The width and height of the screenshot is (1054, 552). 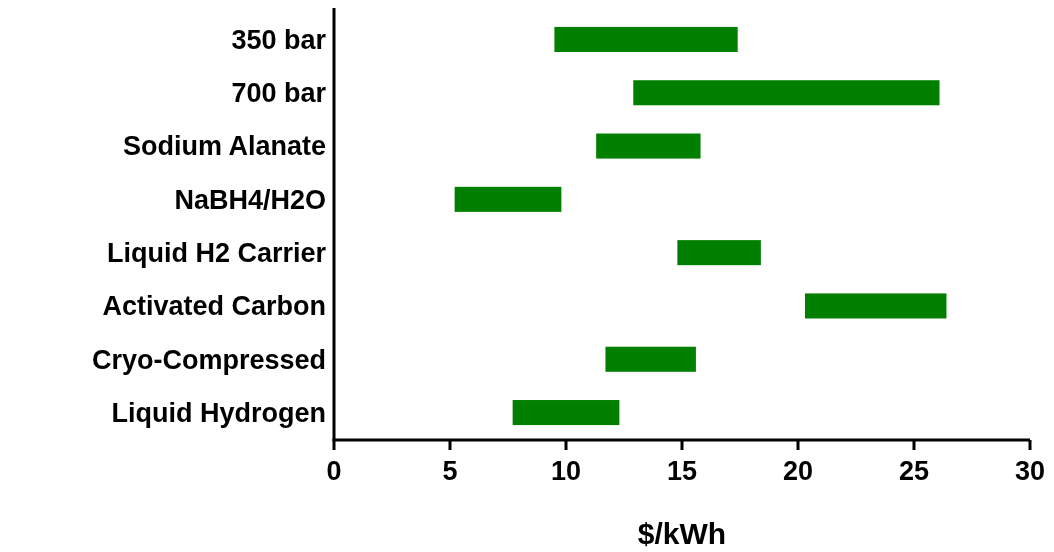 I want to click on x-tick-label: 25, so click(x=914, y=471).